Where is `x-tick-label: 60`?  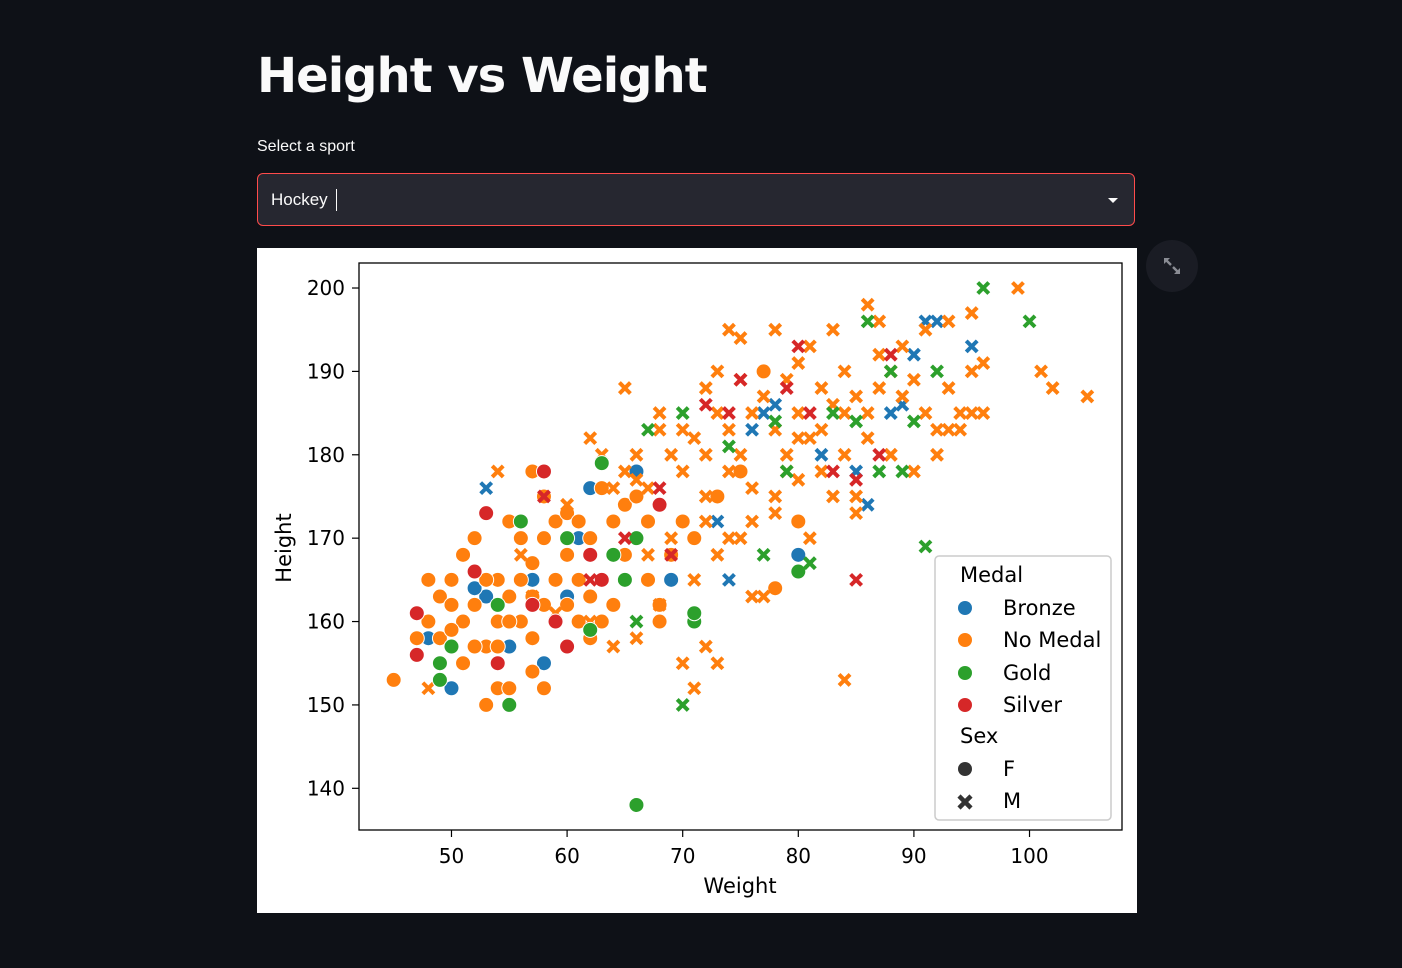
x-tick-label: 60 is located at coordinates (566, 856).